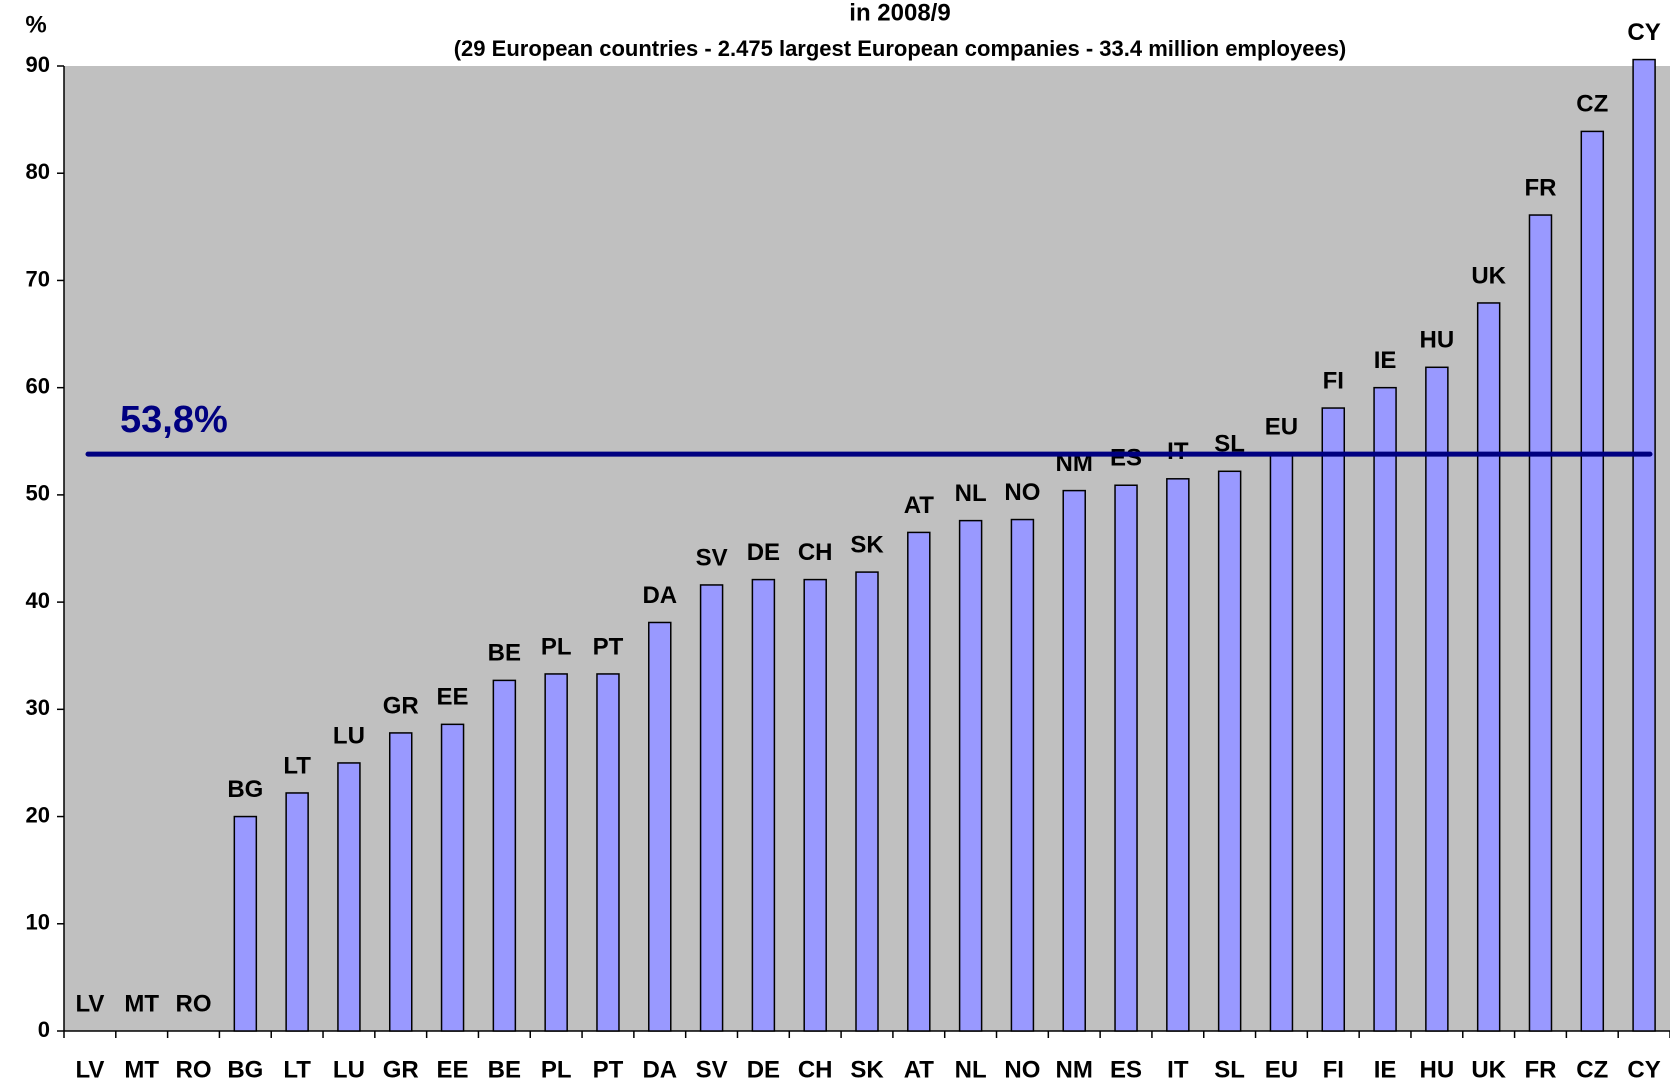 The height and width of the screenshot is (1085, 1670). Describe the element at coordinates (1178, 1069) in the screenshot. I see `x-tick-label: IT` at that location.